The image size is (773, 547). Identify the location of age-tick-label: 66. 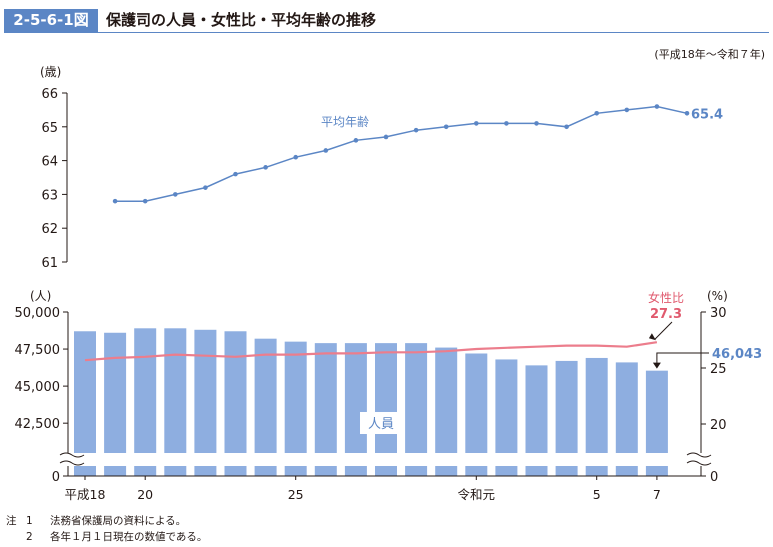
(49, 94).